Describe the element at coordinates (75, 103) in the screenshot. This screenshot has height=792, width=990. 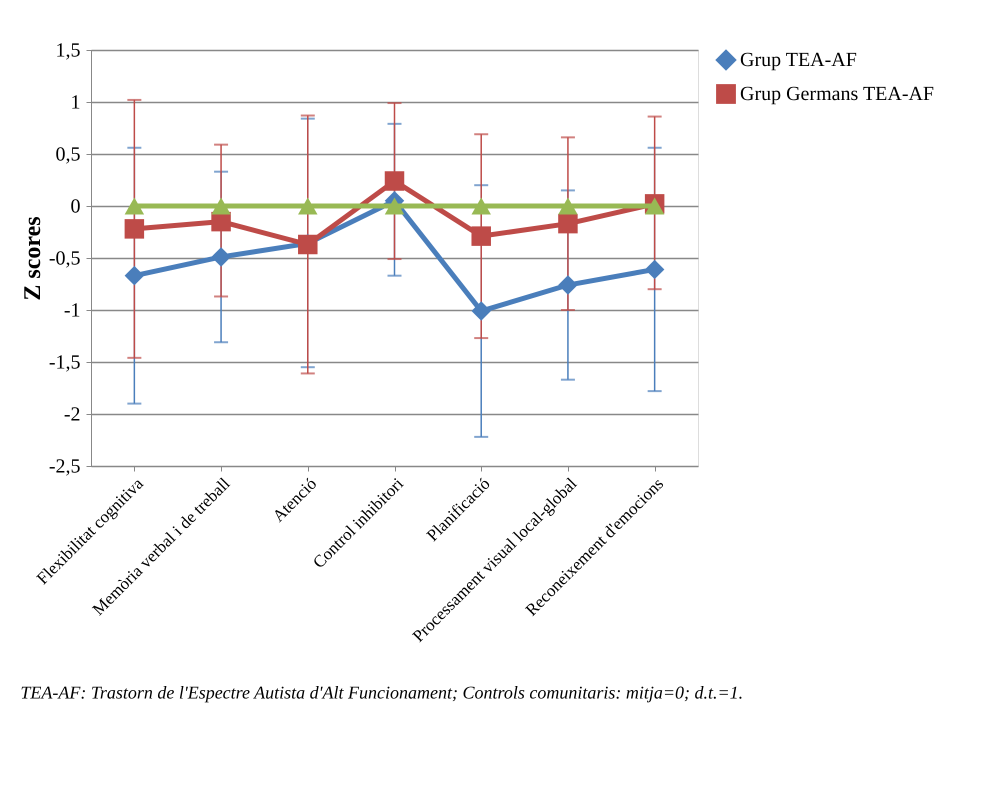
I see `y-tick-label: 1` at that location.